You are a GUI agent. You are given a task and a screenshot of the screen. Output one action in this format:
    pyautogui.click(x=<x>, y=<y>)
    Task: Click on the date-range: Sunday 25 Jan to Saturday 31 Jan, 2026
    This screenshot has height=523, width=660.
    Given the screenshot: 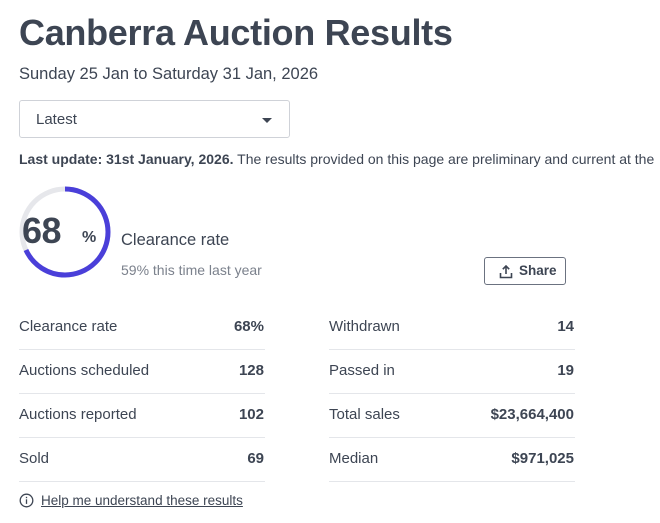 What is the action you would take?
    pyautogui.click(x=169, y=74)
    